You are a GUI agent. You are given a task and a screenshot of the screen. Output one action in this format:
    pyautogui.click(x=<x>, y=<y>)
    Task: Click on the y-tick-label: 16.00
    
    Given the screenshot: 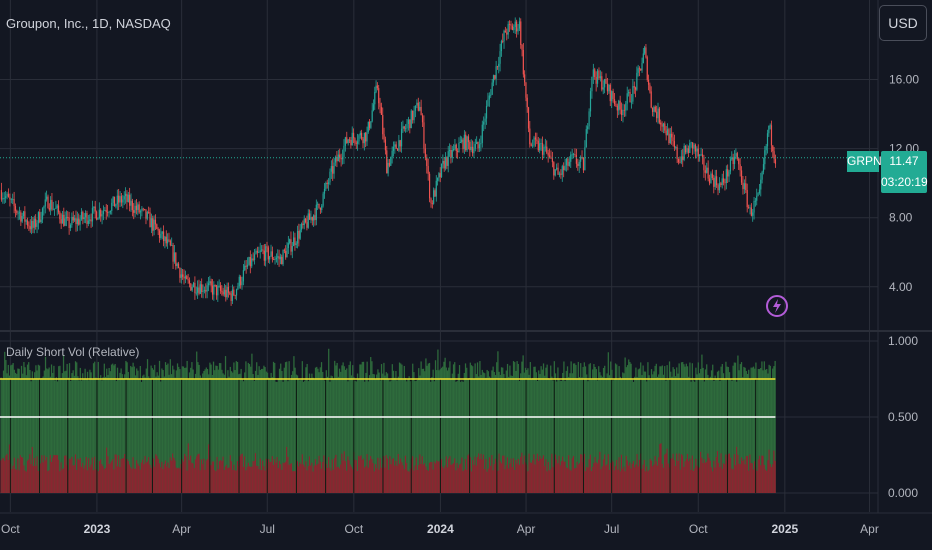 What is the action you would take?
    pyautogui.click(x=904, y=79)
    